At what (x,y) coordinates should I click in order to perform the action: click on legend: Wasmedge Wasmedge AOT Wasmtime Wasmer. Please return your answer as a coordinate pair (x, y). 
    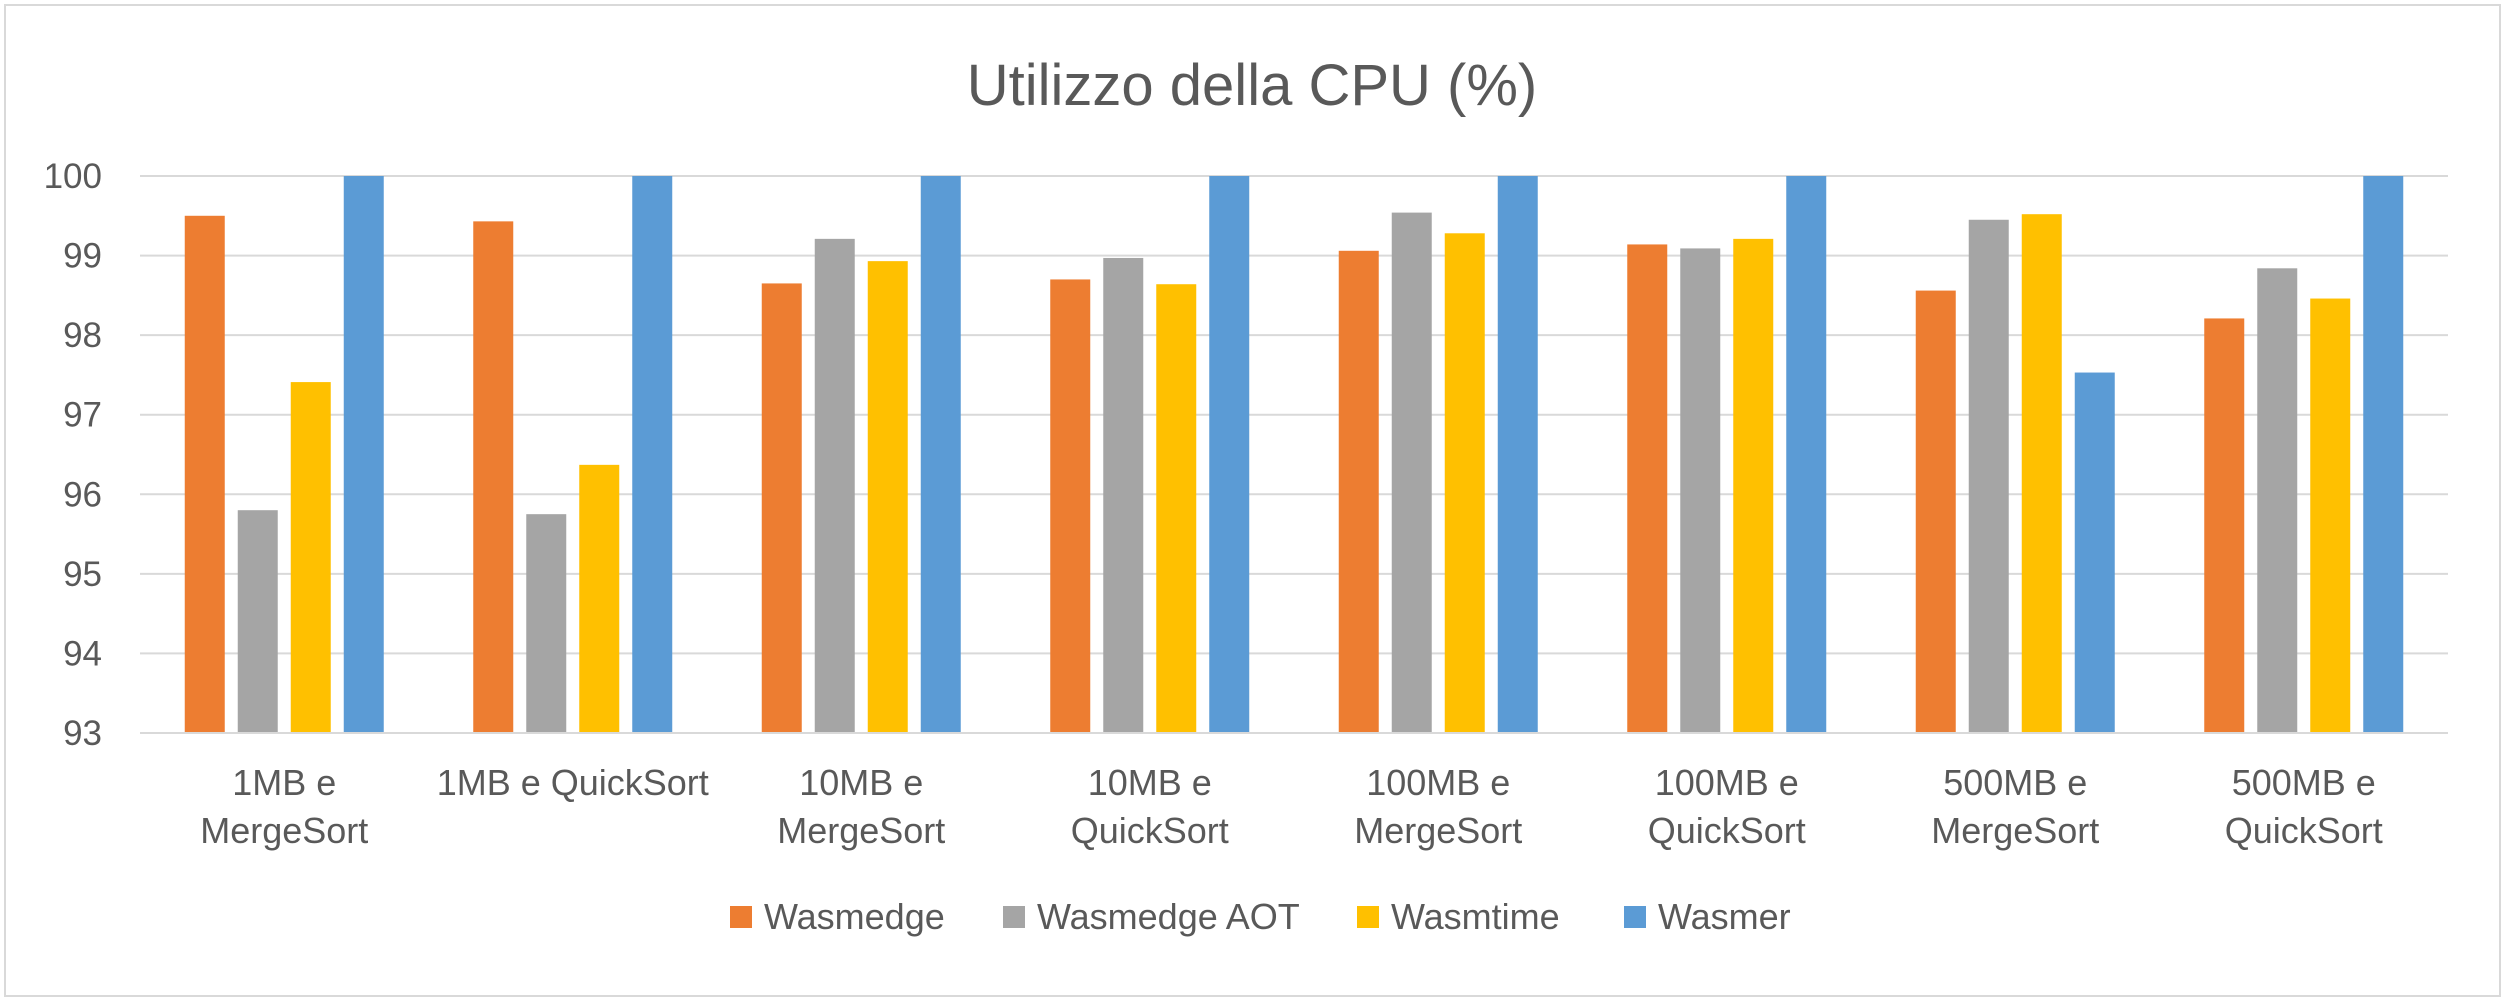
    Looking at the image, I should click on (1260, 916).